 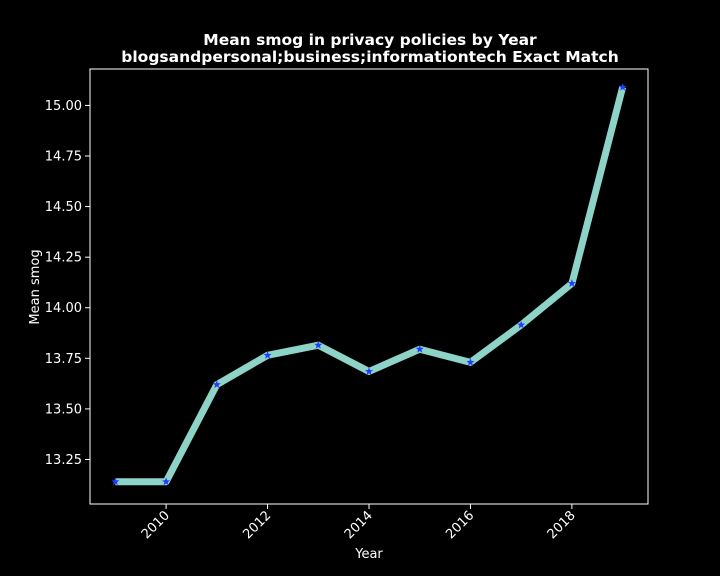 What do you see at coordinates (63, 359) in the screenshot?
I see `y-tick-label: 13.75` at bounding box center [63, 359].